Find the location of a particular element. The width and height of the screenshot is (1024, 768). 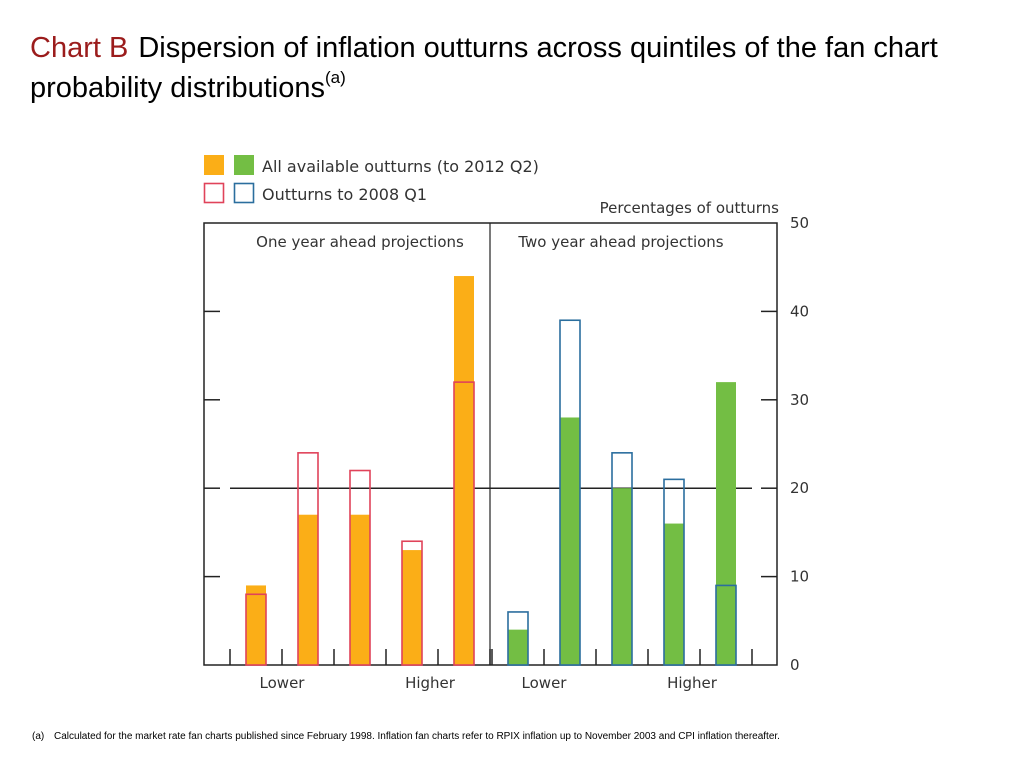

bar-green-q4 is located at coordinates (674, 594).